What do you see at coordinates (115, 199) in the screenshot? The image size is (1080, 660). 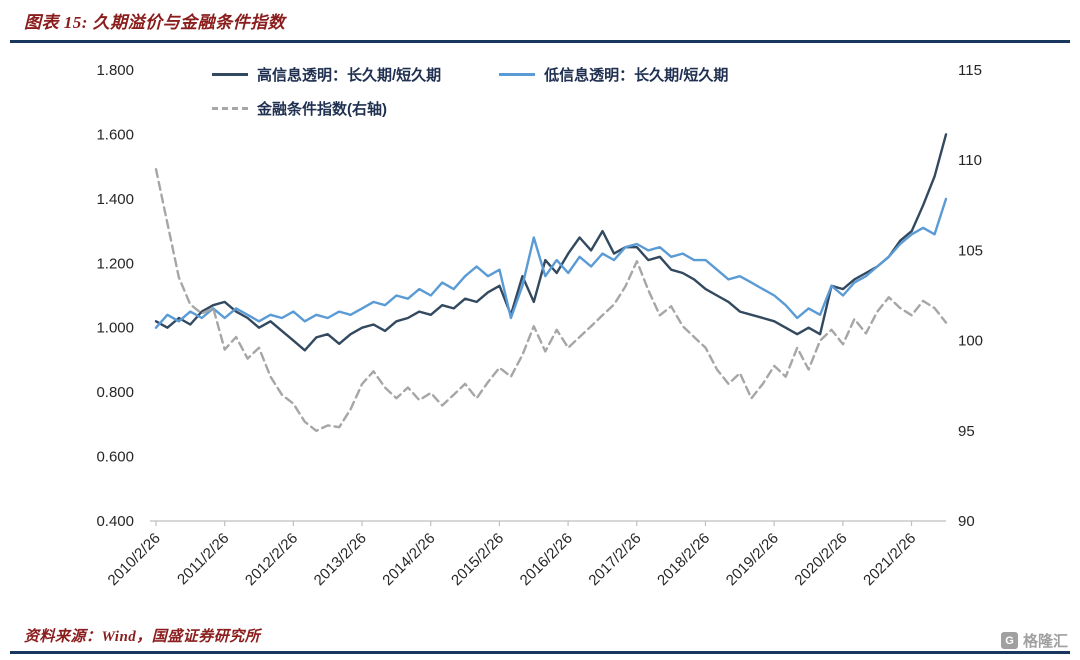 I see `left-axis-tick-label: 1.400` at bounding box center [115, 199].